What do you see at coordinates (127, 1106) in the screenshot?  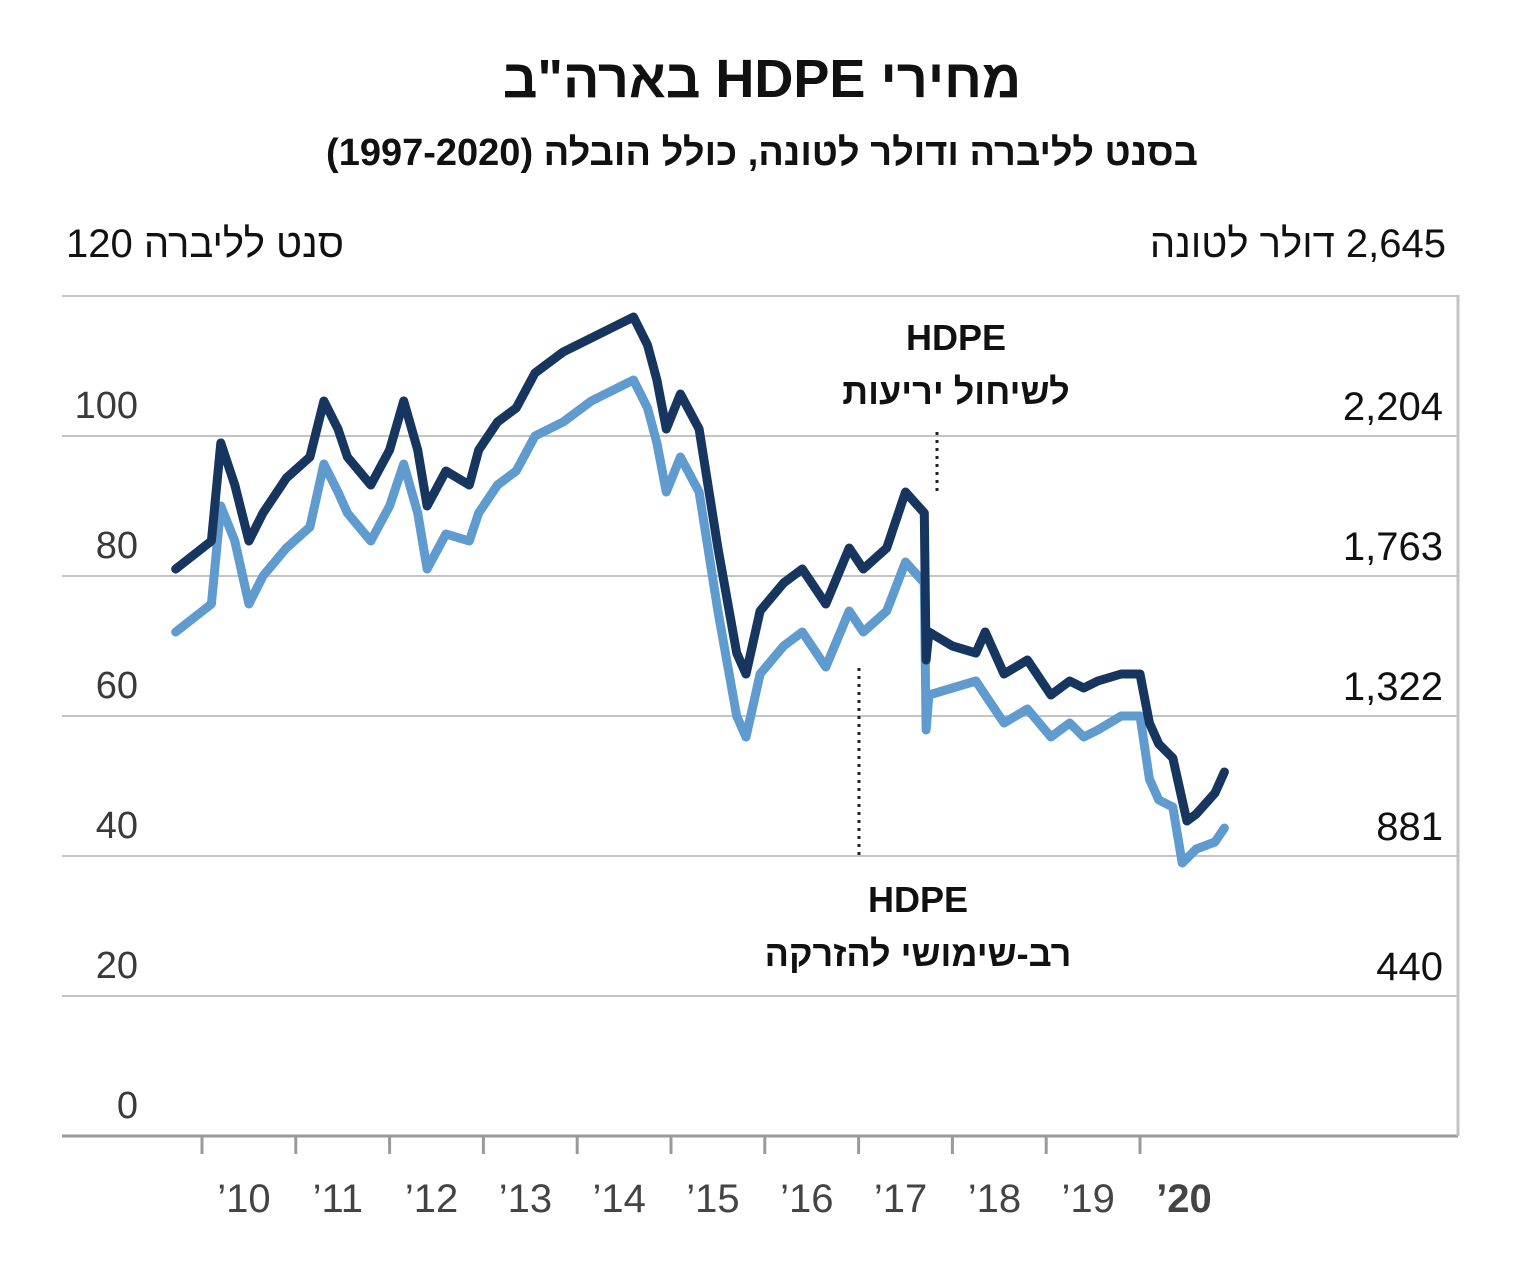 I see `y-tick-left-0: 0` at bounding box center [127, 1106].